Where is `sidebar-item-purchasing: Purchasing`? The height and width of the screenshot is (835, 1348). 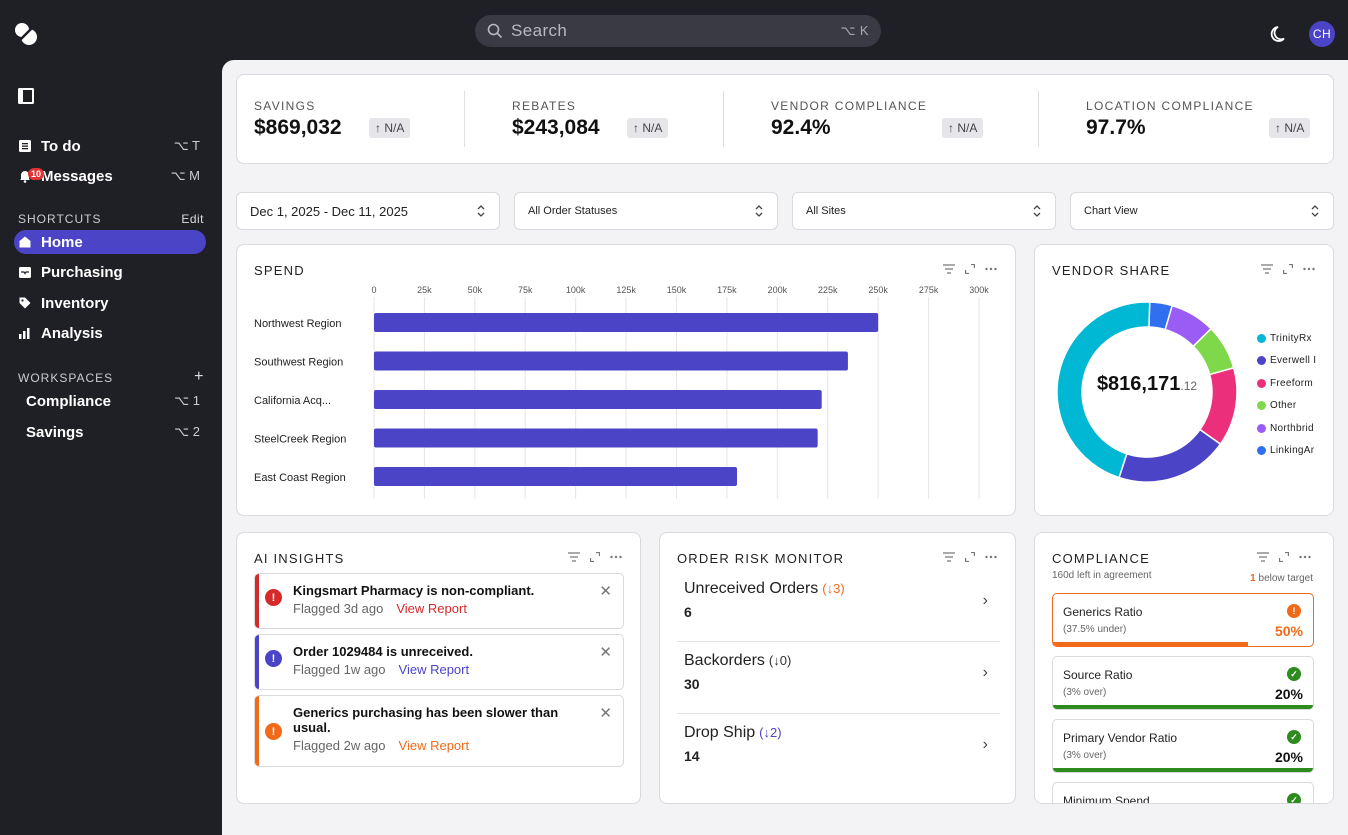
sidebar-item-purchasing: Purchasing is located at coordinates (110, 272).